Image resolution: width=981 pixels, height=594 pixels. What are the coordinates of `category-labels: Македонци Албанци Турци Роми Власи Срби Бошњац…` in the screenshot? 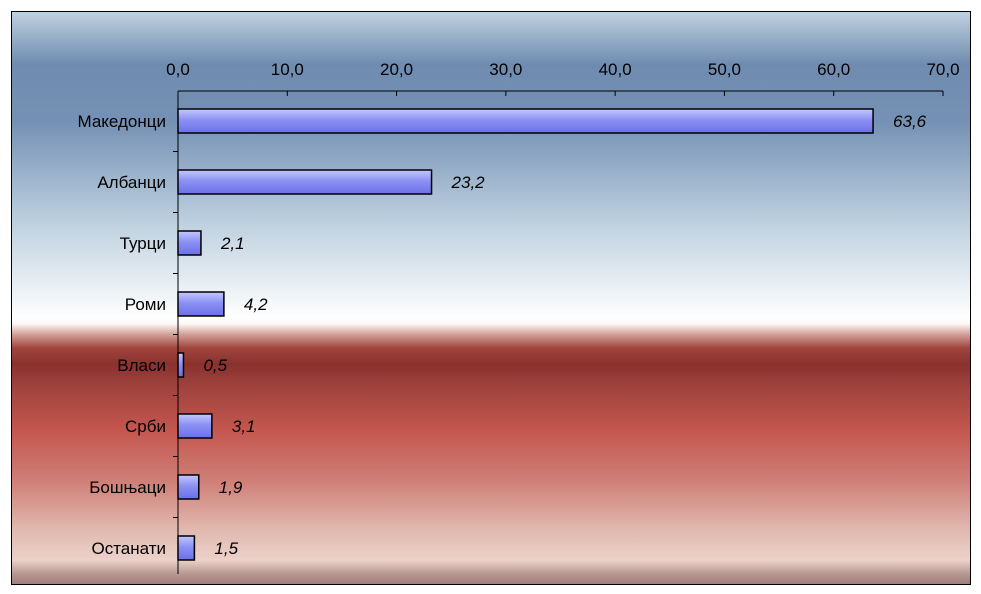 It's located at (121, 335).